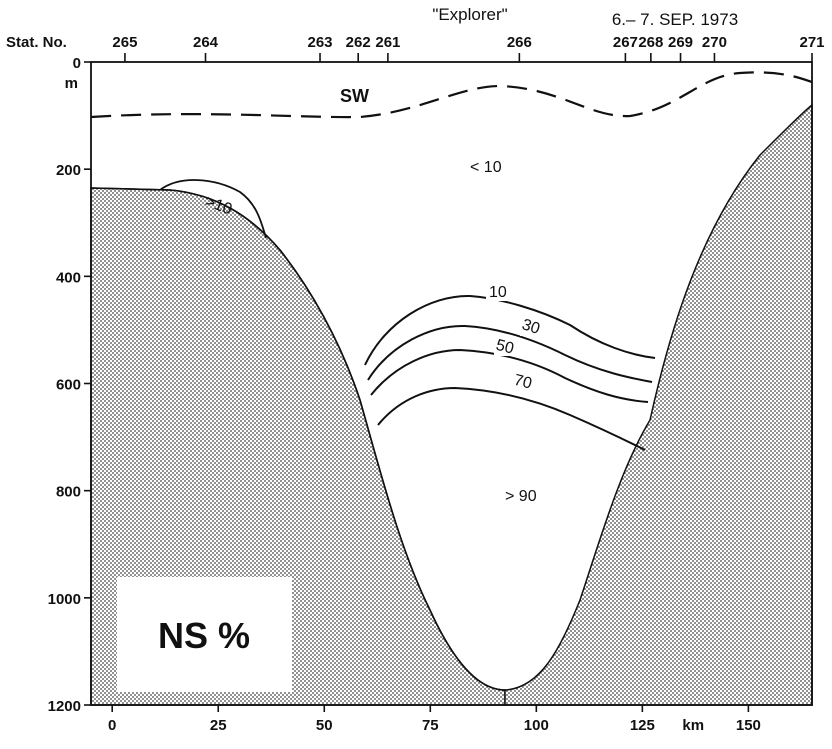 This screenshot has height=749, width=832. What do you see at coordinates (680, 42) in the screenshot?
I see `station-label-269: 269` at bounding box center [680, 42].